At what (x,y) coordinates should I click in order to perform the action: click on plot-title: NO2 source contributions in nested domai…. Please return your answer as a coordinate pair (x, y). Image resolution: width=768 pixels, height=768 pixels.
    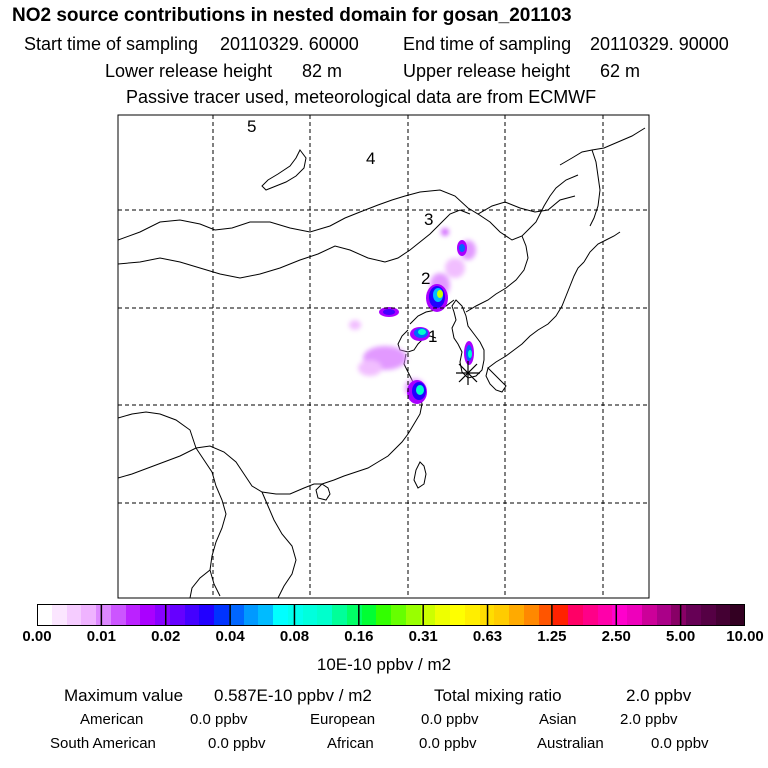
    Looking at the image, I should click on (292, 15).